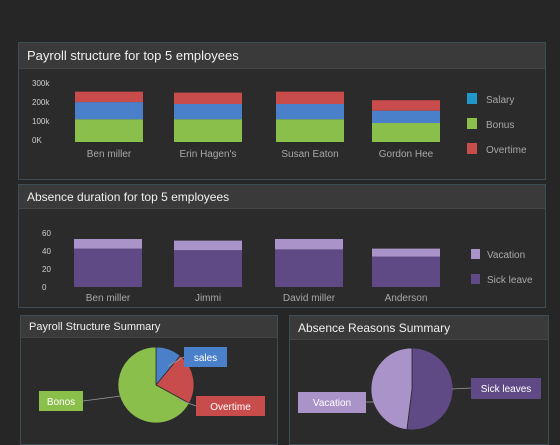  I want to click on bar-overtime-ben-miller, so click(109, 97).